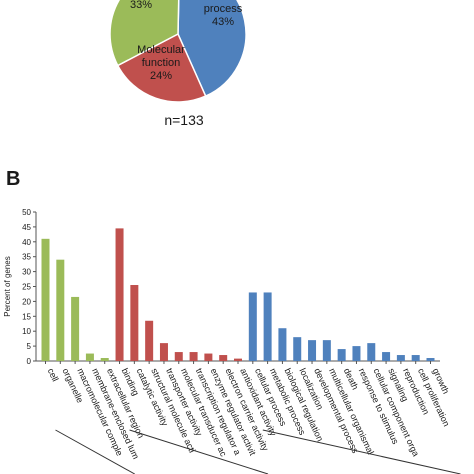  I want to click on bar-structural-molecule-acti, so click(149, 340).